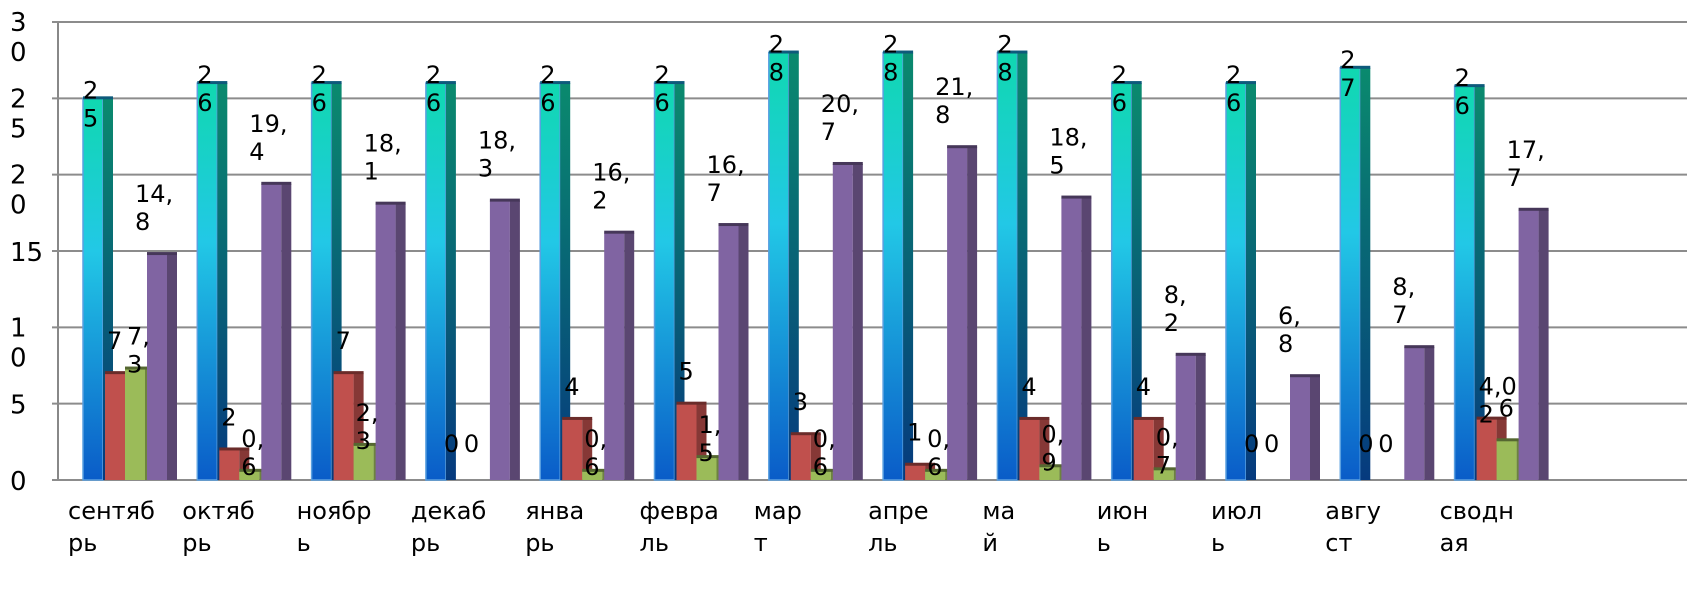  I want to click on data-label: 7, so click(343, 341).